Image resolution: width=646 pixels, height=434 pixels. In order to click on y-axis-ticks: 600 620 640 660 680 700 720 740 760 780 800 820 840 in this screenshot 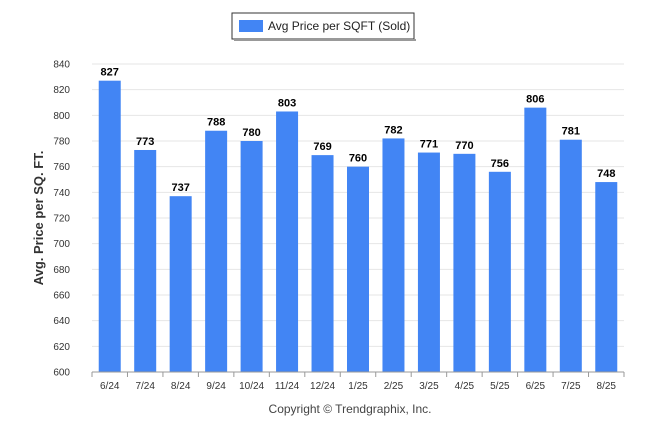, I will do `click(61, 219)`.